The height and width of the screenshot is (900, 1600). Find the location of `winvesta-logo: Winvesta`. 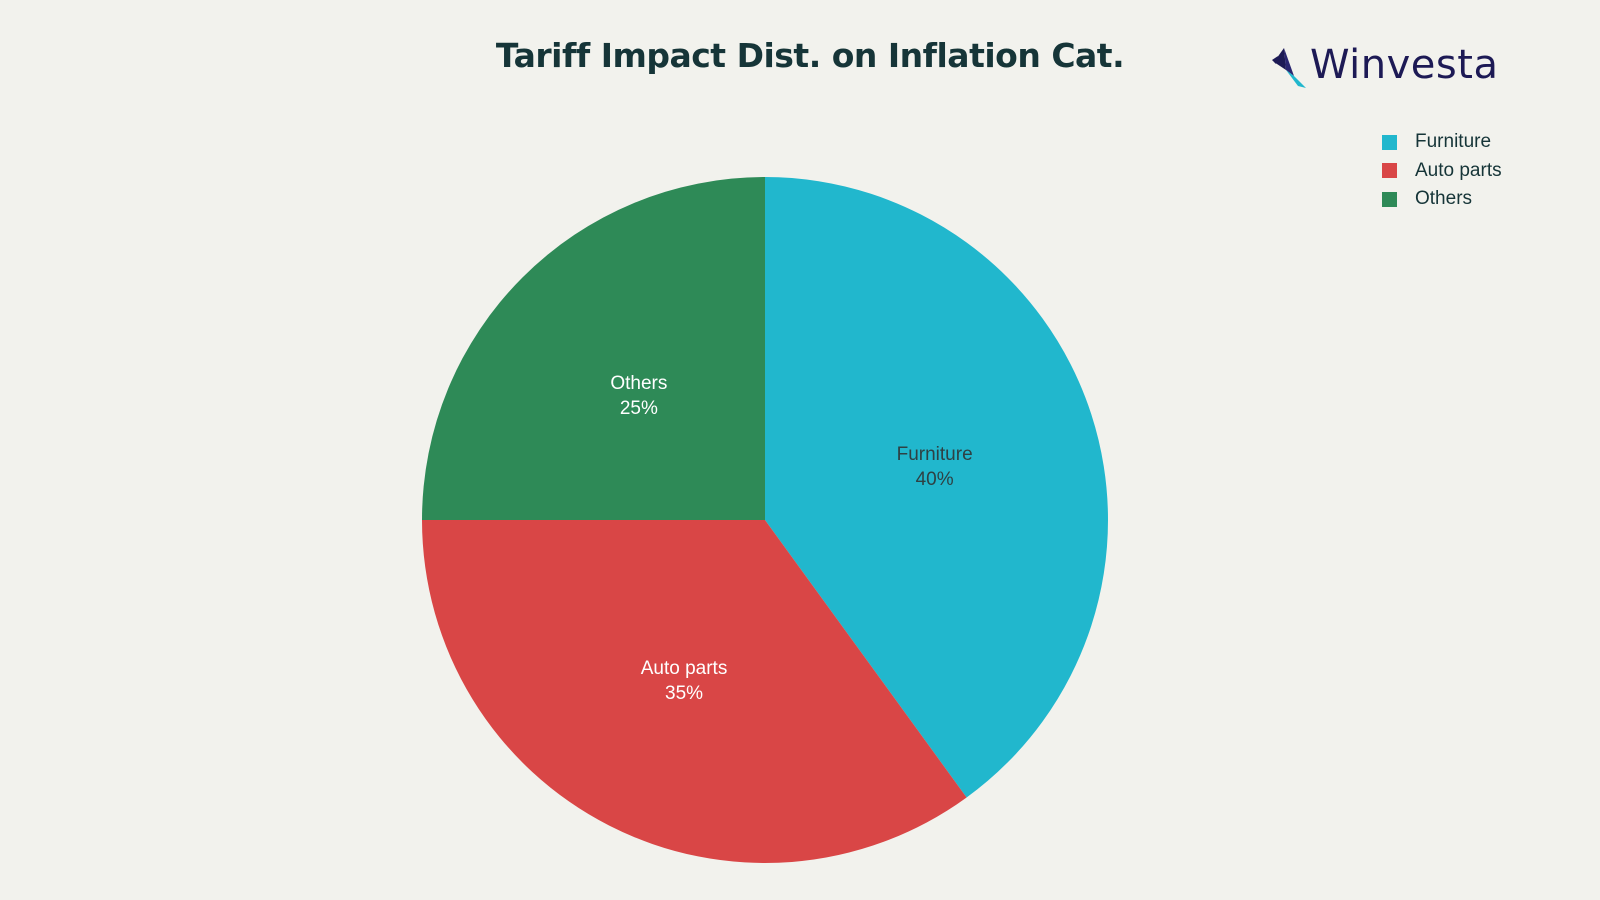

winvesta-logo: Winvesta is located at coordinates (1385, 65).